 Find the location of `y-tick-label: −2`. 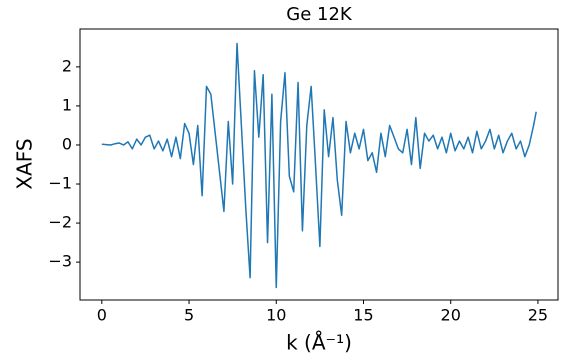

y-tick-label: −2 is located at coordinates (60, 222).